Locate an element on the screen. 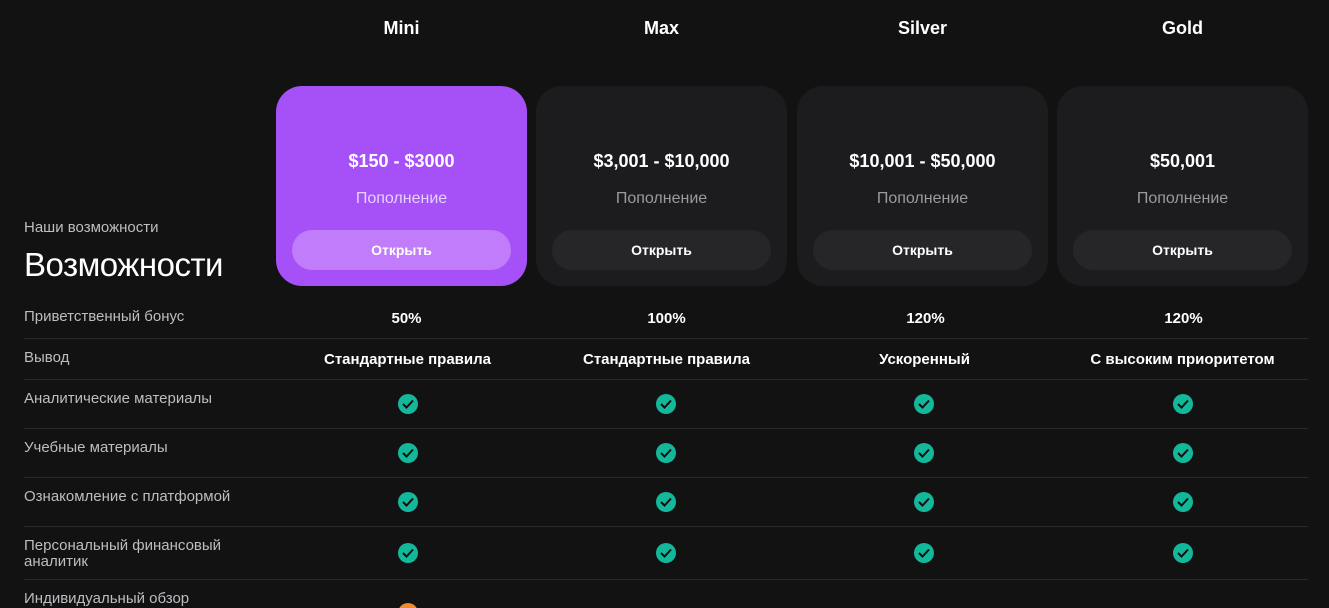 Image resolution: width=1329 pixels, height=608 pixels. section-subtitle: Наши возможности is located at coordinates (91, 227).